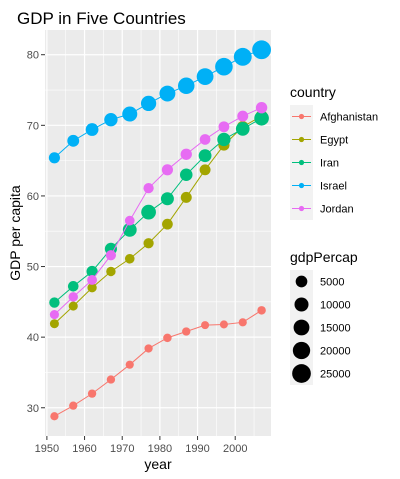  I want to click on colour-legend: country Afghanistan Egypt Iran Israel Jordan, so click(334, 152).